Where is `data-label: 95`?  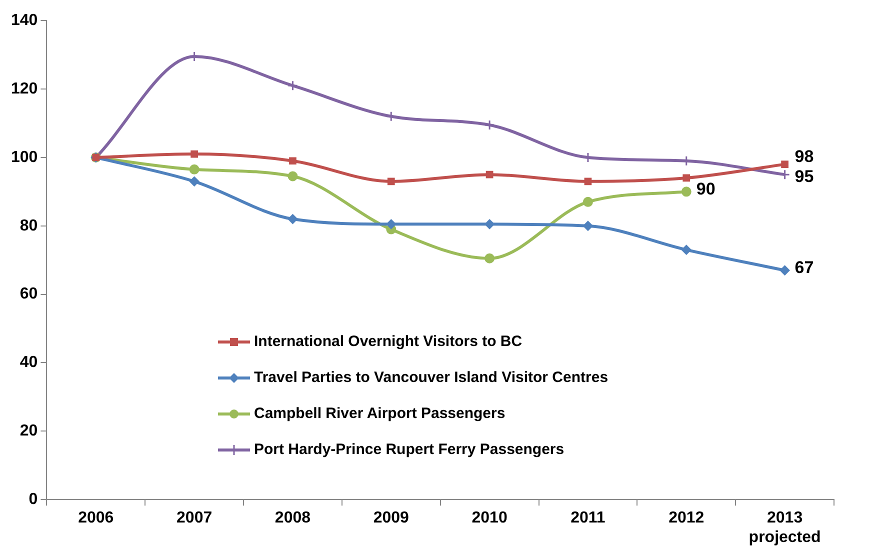 data-label: 95 is located at coordinates (804, 176).